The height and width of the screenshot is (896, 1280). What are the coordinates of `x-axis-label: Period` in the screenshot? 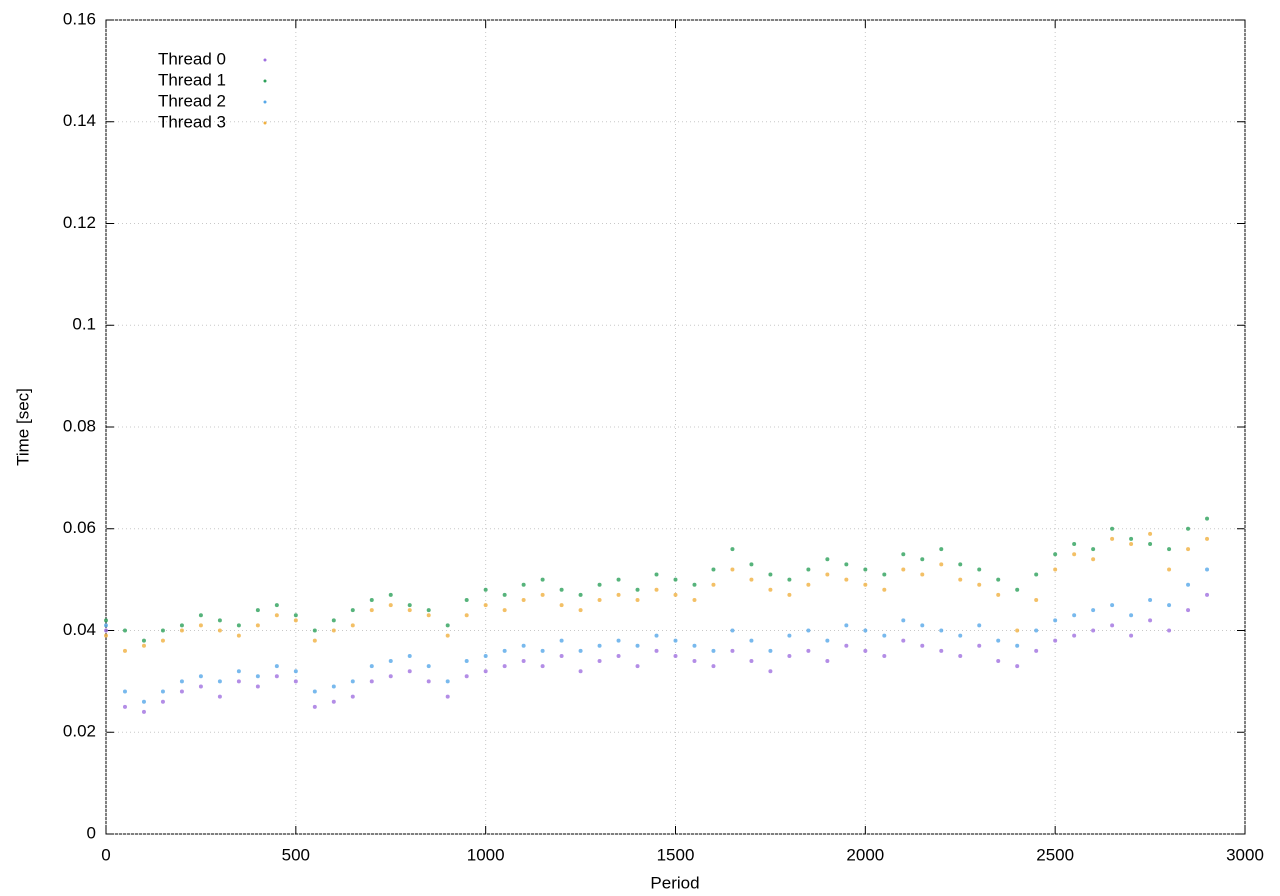 It's located at (674, 882).